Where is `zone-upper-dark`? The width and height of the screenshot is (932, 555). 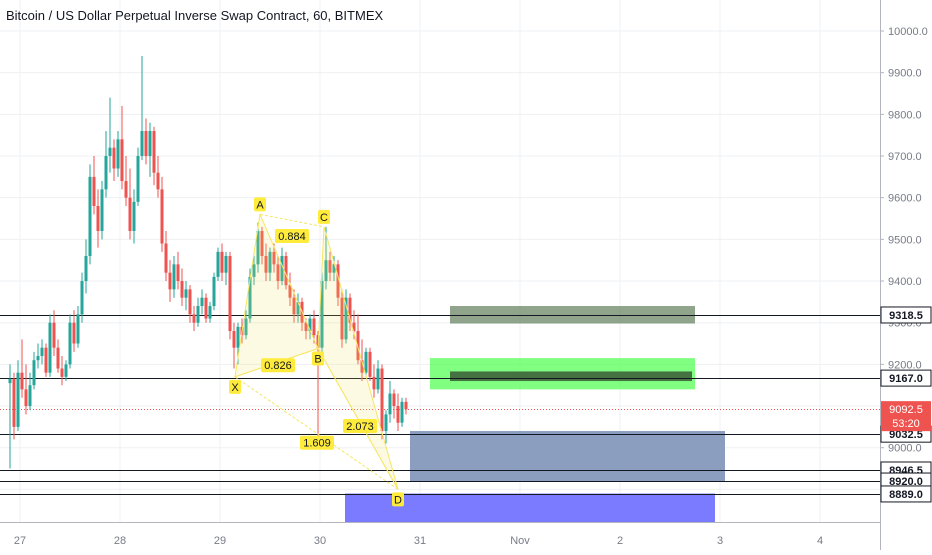 zone-upper-dark is located at coordinates (572, 315).